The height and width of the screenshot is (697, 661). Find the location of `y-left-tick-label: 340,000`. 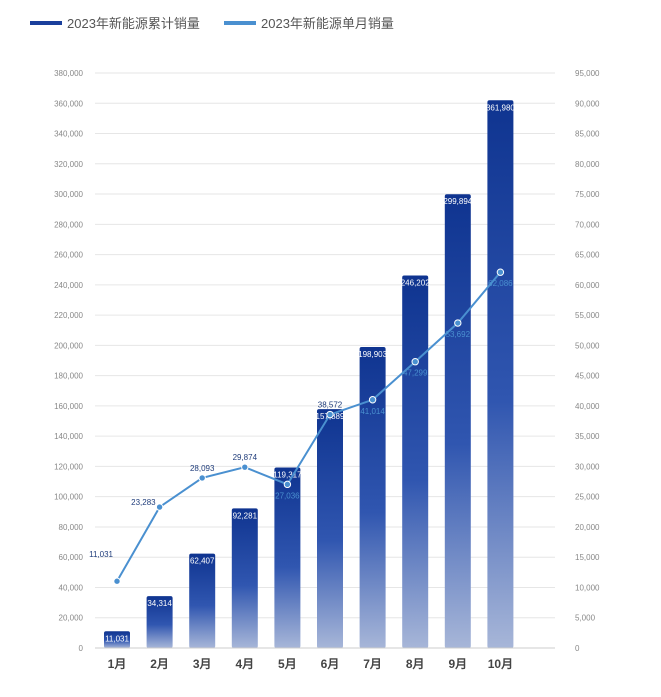

y-left-tick-label: 340,000 is located at coordinates (68, 134).